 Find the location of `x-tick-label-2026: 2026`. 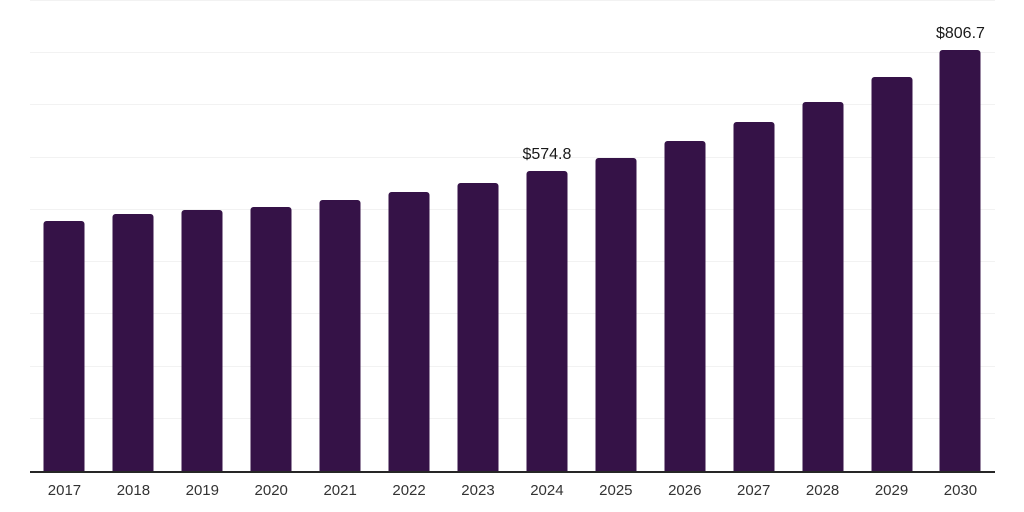

x-tick-label-2026: 2026 is located at coordinates (685, 490).